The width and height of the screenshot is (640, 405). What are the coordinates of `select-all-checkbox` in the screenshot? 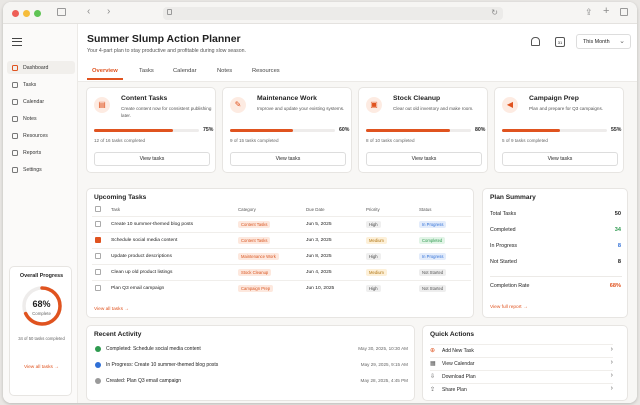 It's located at (98, 209).